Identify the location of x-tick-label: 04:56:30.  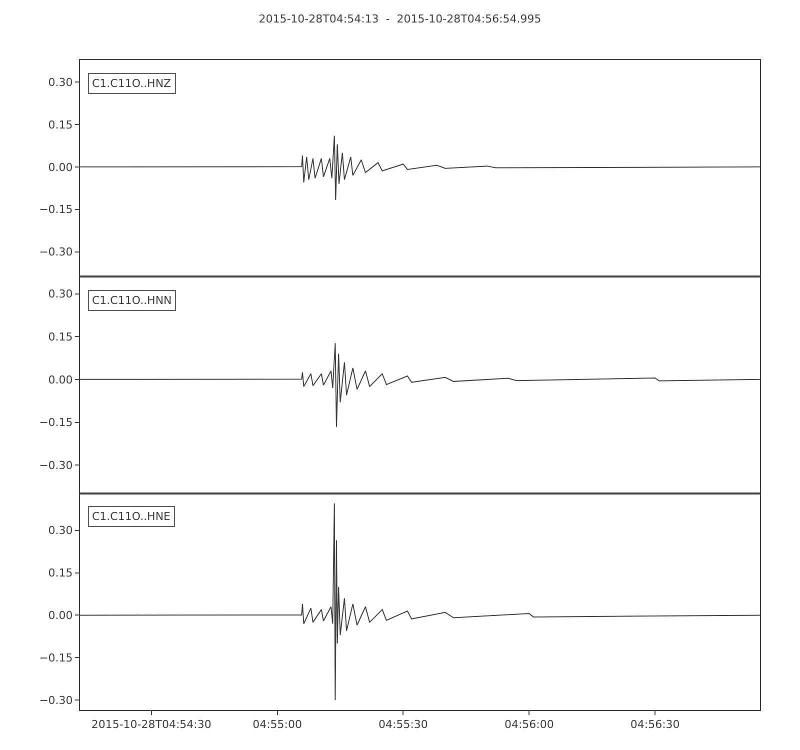
(655, 725).